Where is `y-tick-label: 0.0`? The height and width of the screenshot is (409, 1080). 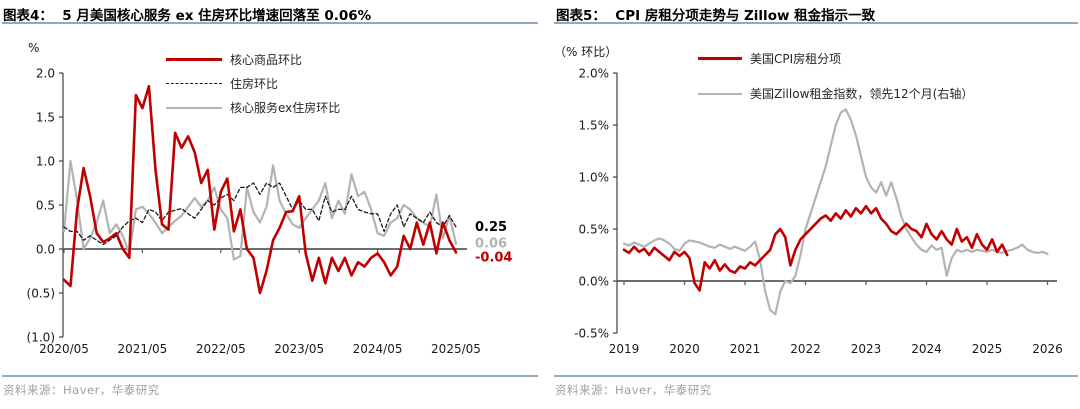 y-tick-label: 0.0 is located at coordinates (45, 250).